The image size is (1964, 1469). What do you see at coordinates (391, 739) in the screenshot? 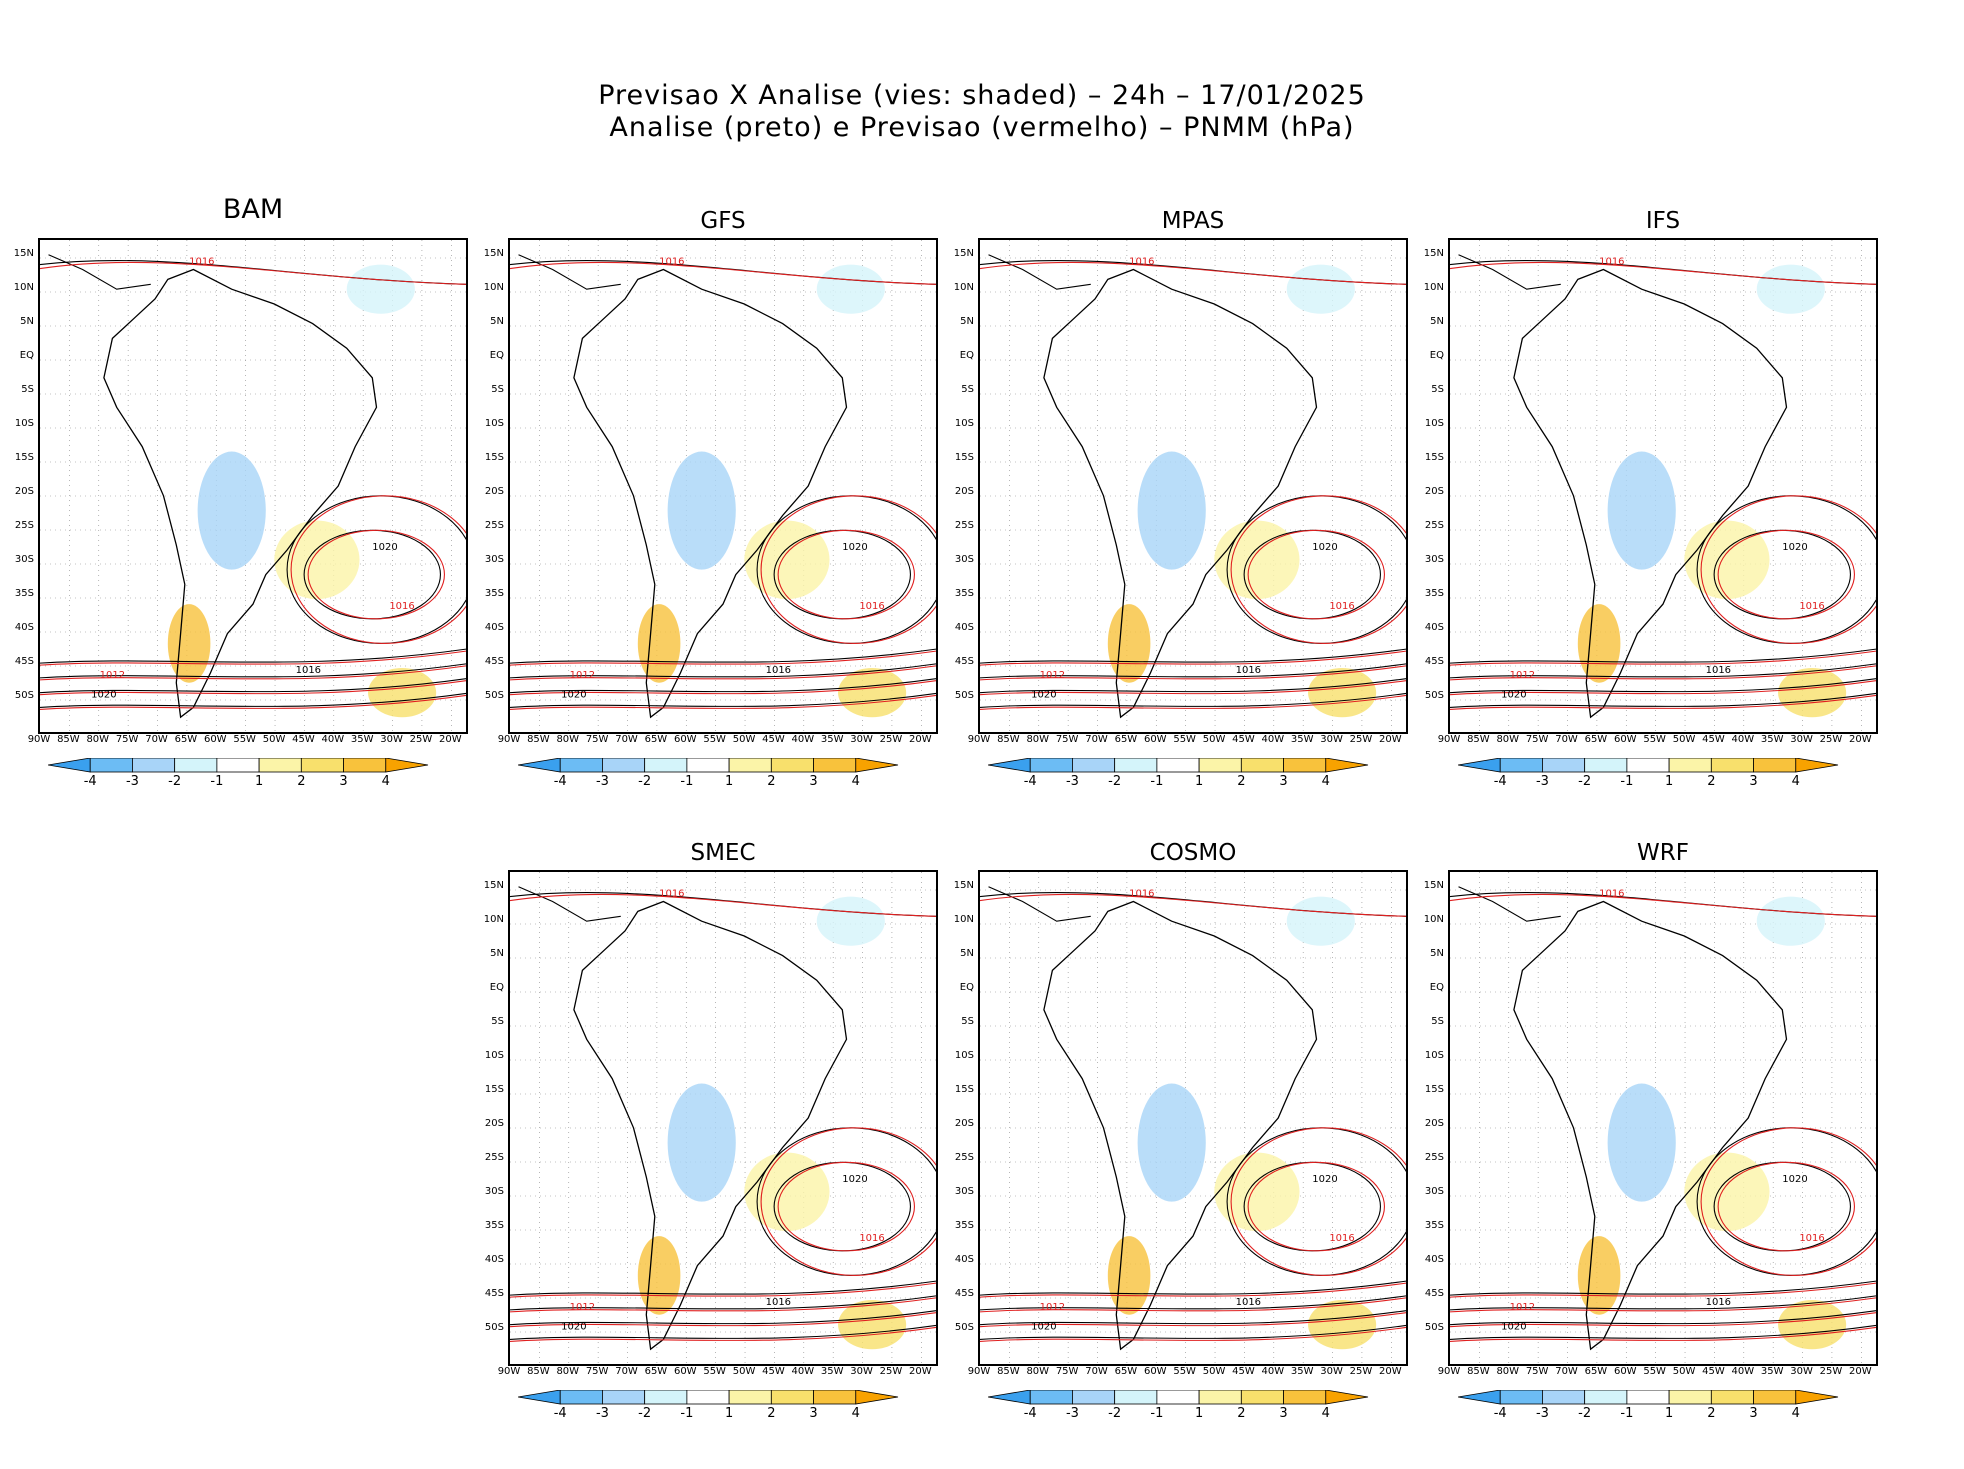
I see `lon-label: 30W` at bounding box center [391, 739].